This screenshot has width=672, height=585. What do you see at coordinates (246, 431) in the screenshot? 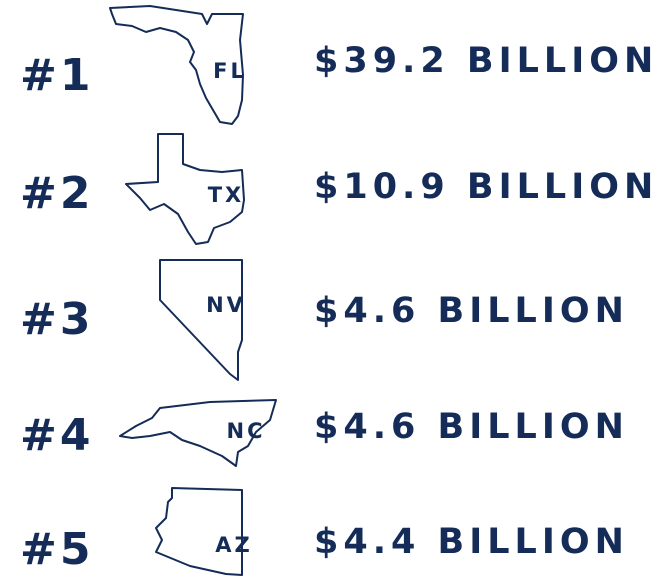
I see `state-code: NC` at bounding box center [246, 431].